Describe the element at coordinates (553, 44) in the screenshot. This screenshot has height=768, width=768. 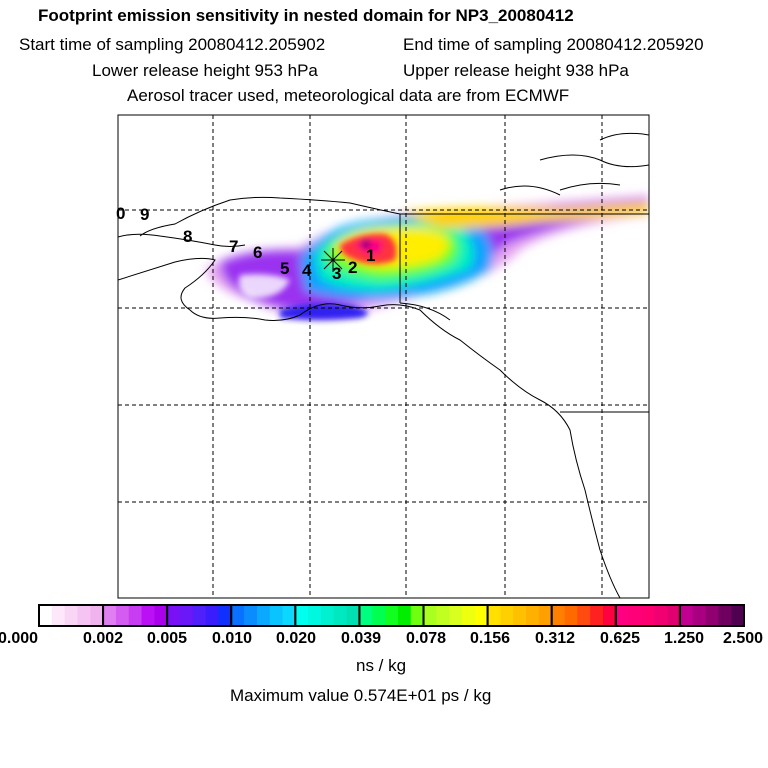
I see `end-time: End time of sampling 20080412.205920` at that location.